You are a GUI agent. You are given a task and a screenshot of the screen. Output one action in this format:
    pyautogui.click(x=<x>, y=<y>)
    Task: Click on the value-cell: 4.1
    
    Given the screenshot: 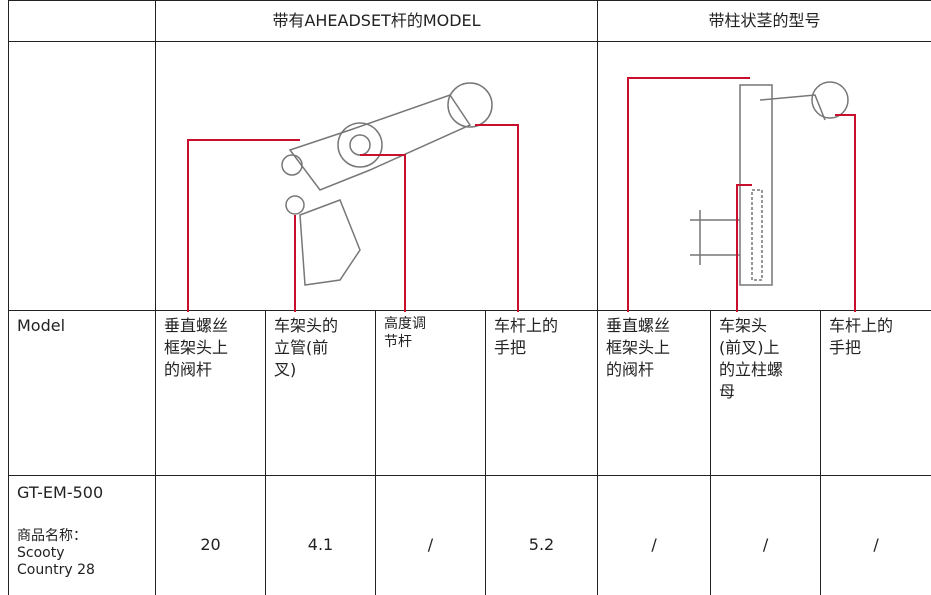 What is the action you would take?
    pyautogui.click(x=320, y=535)
    